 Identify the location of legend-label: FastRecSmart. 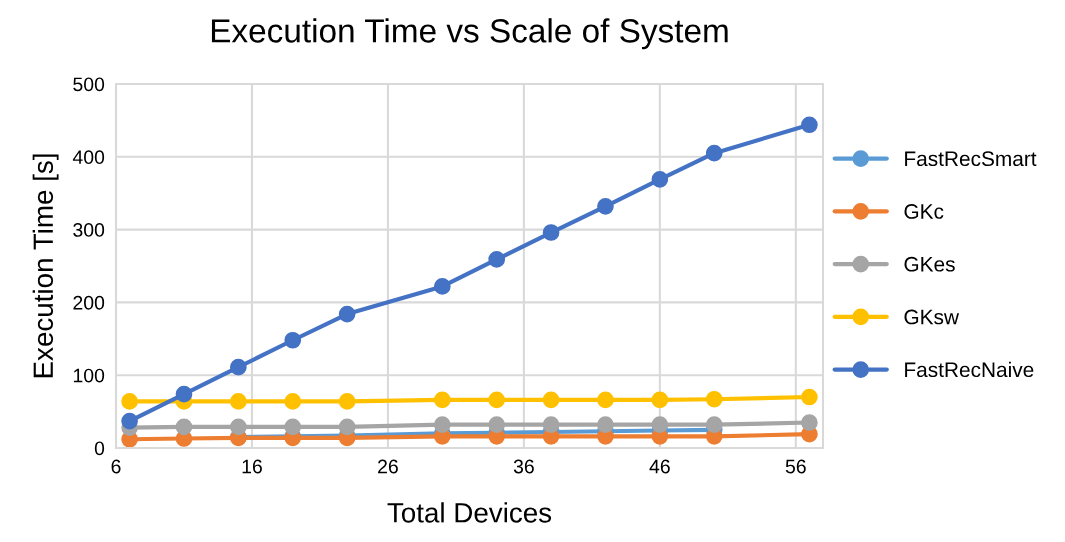
(971, 159).